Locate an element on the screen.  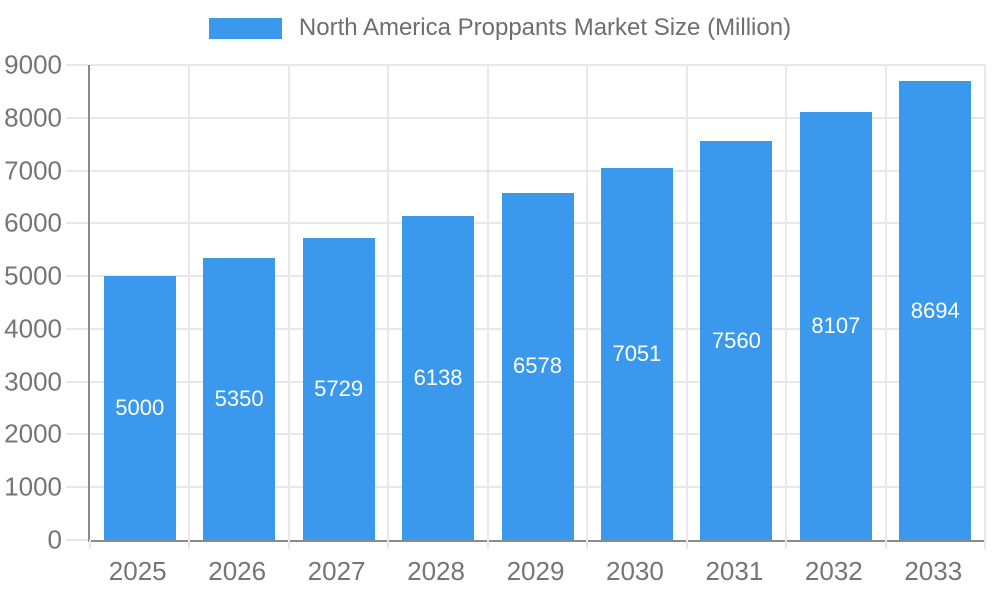
x-axis-label: 2026 is located at coordinates (237, 571).